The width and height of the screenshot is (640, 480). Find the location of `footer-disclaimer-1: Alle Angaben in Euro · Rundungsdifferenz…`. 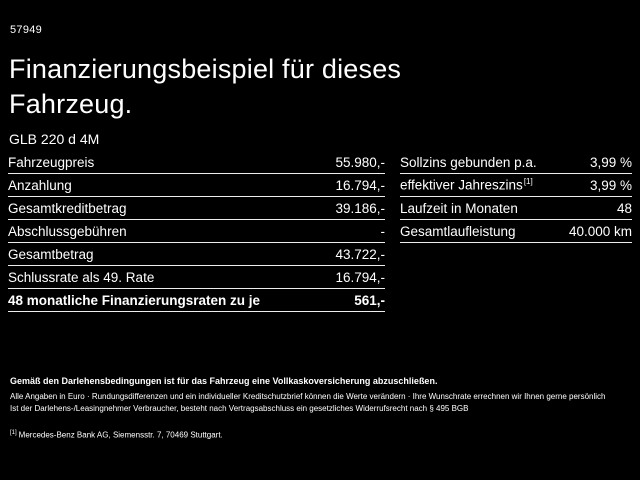

footer-disclaimer-1: Alle Angaben in Euro · Rundungsdifferenz… is located at coordinates (308, 396).